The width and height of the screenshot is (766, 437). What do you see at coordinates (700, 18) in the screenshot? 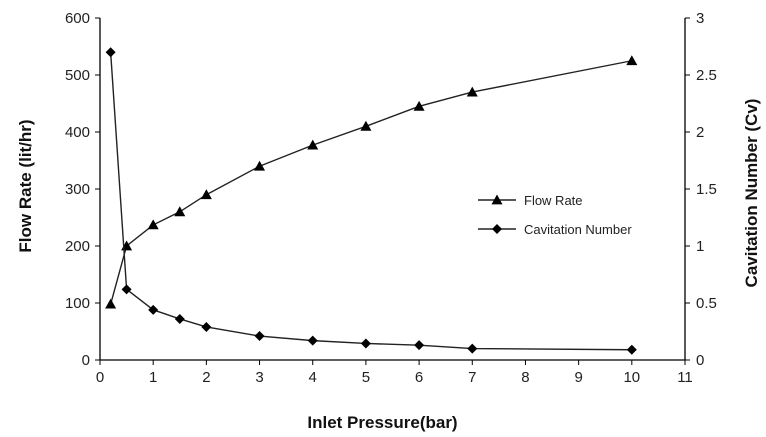
I see `y2-tick-label: 3` at bounding box center [700, 18].